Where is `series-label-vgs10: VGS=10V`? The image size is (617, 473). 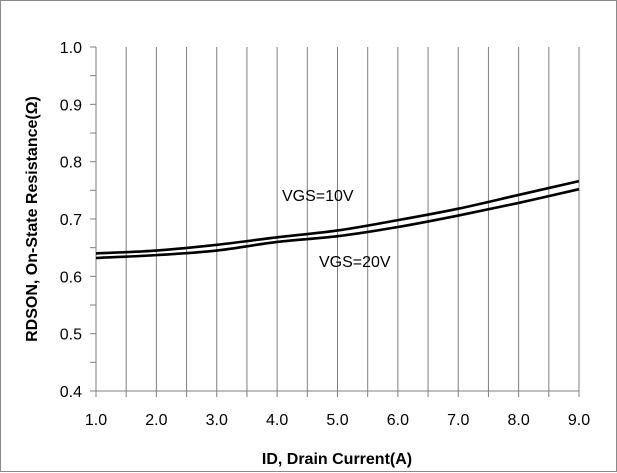 series-label-vgs10: VGS=10V is located at coordinates (318, 196).